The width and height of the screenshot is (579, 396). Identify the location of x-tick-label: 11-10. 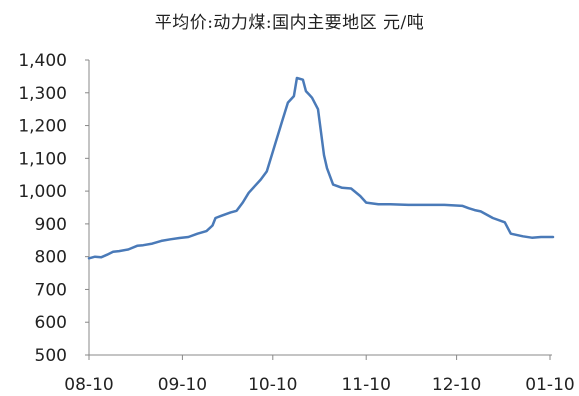
(365, 385).